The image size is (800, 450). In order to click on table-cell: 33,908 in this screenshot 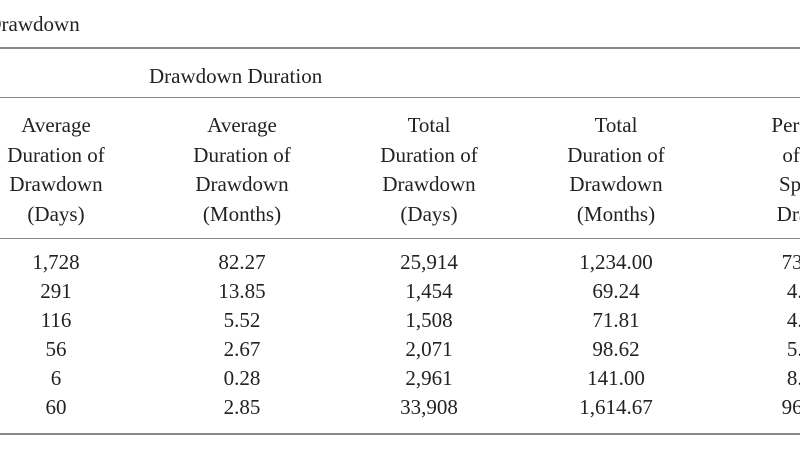, I will do `click(429, 407)`.